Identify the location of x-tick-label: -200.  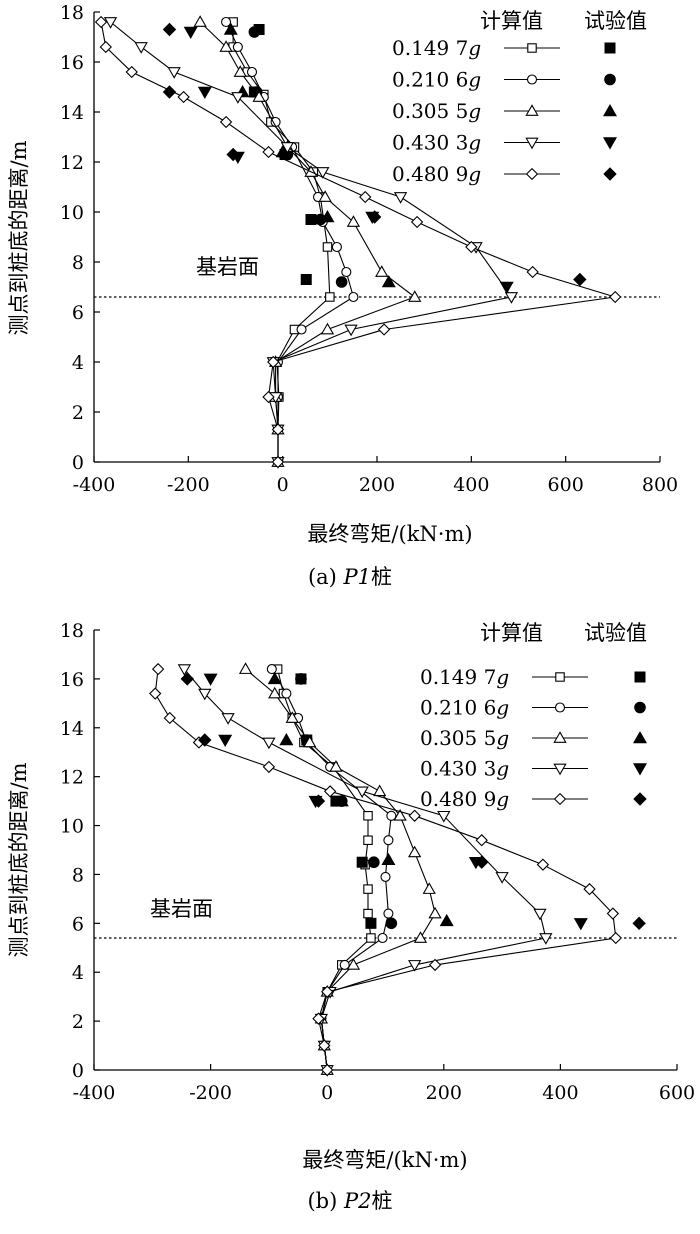
(210, 1093).